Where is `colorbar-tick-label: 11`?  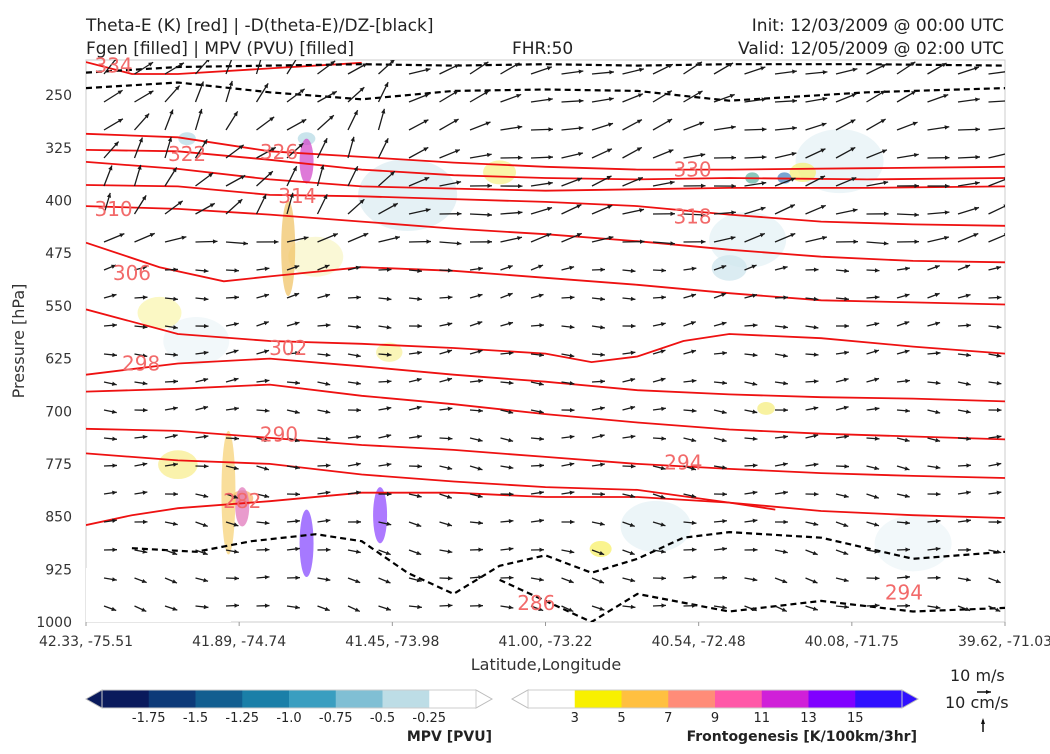
colorbar-tick-label: 11 is located at coordinates (761, 718).